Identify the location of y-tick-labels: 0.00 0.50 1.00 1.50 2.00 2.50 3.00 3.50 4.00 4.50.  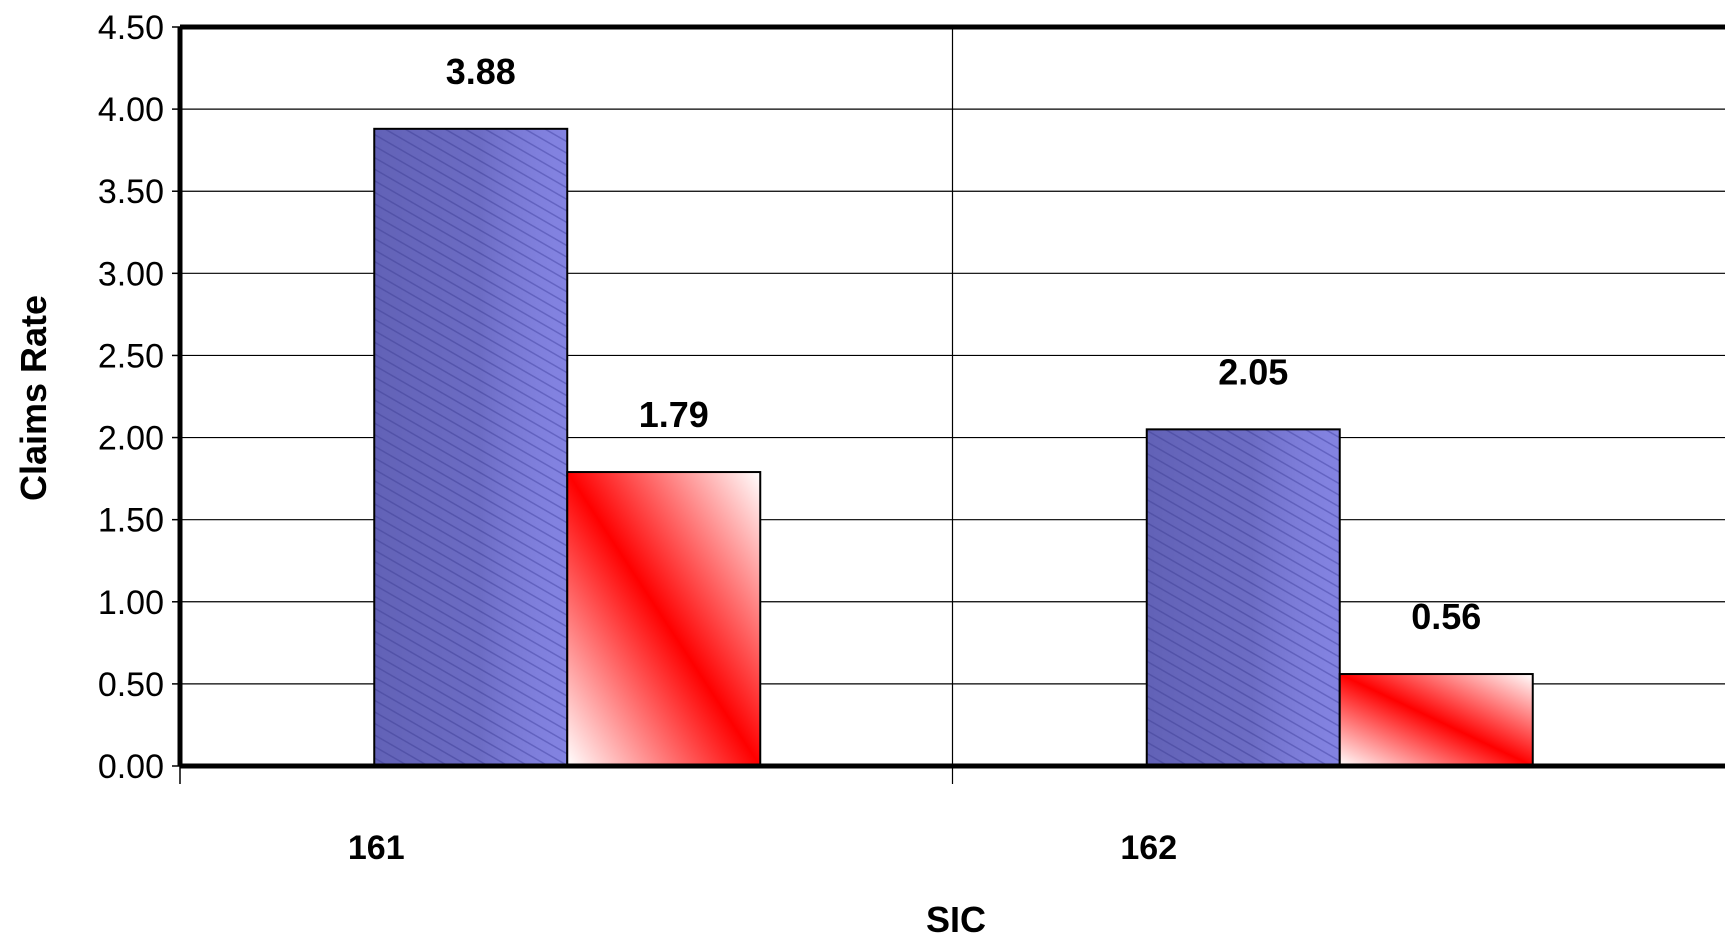
(131, 397).